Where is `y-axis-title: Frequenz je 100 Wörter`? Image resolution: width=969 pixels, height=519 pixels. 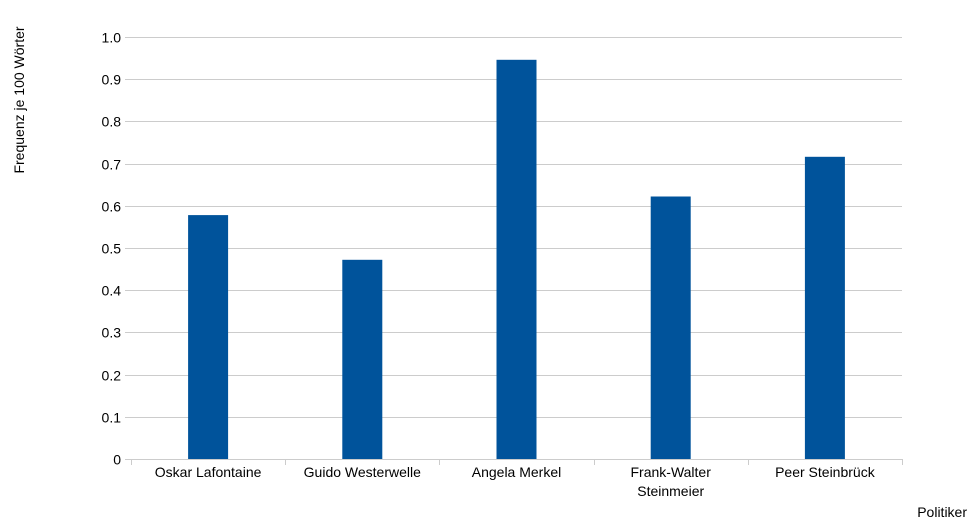 y-axis-title: Frequenz je 100 Wörter is located at coordinates (19, 99).